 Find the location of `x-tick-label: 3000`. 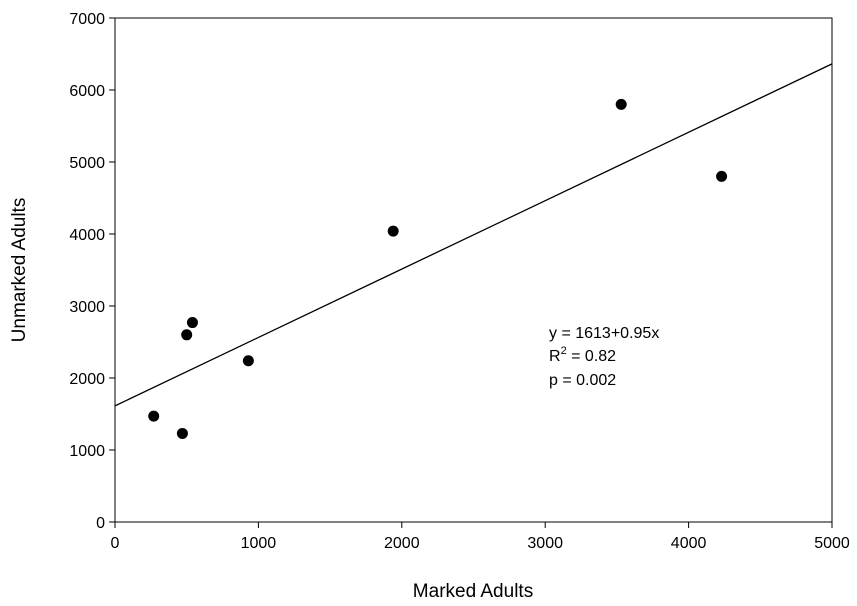

x-tick-label: 3000 is located at coordinates (545, 543).